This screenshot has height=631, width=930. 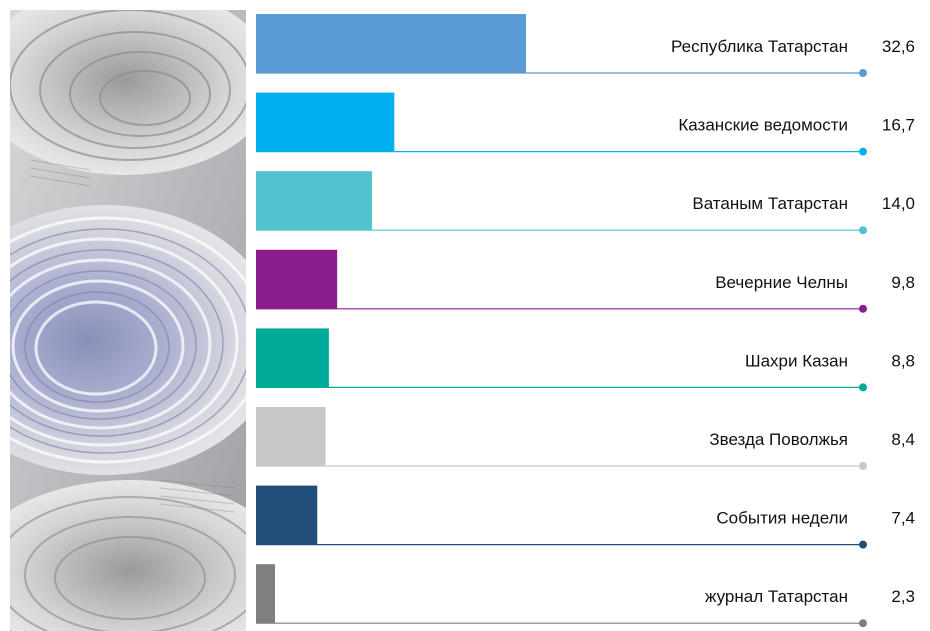 What do you see at coordinates (898, 46) in the screenshot?
I see `value-label: 32,6` at bounding box center [898, 46].